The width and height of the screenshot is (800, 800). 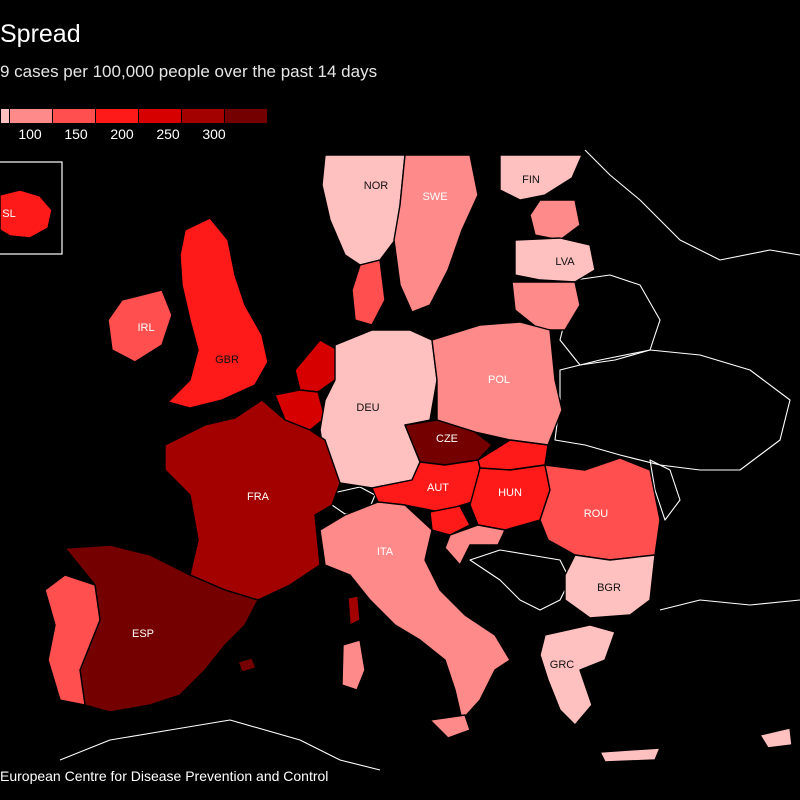 I want to click on legend-labels: 100 150 200 250 300, so click(x=134, y=136).